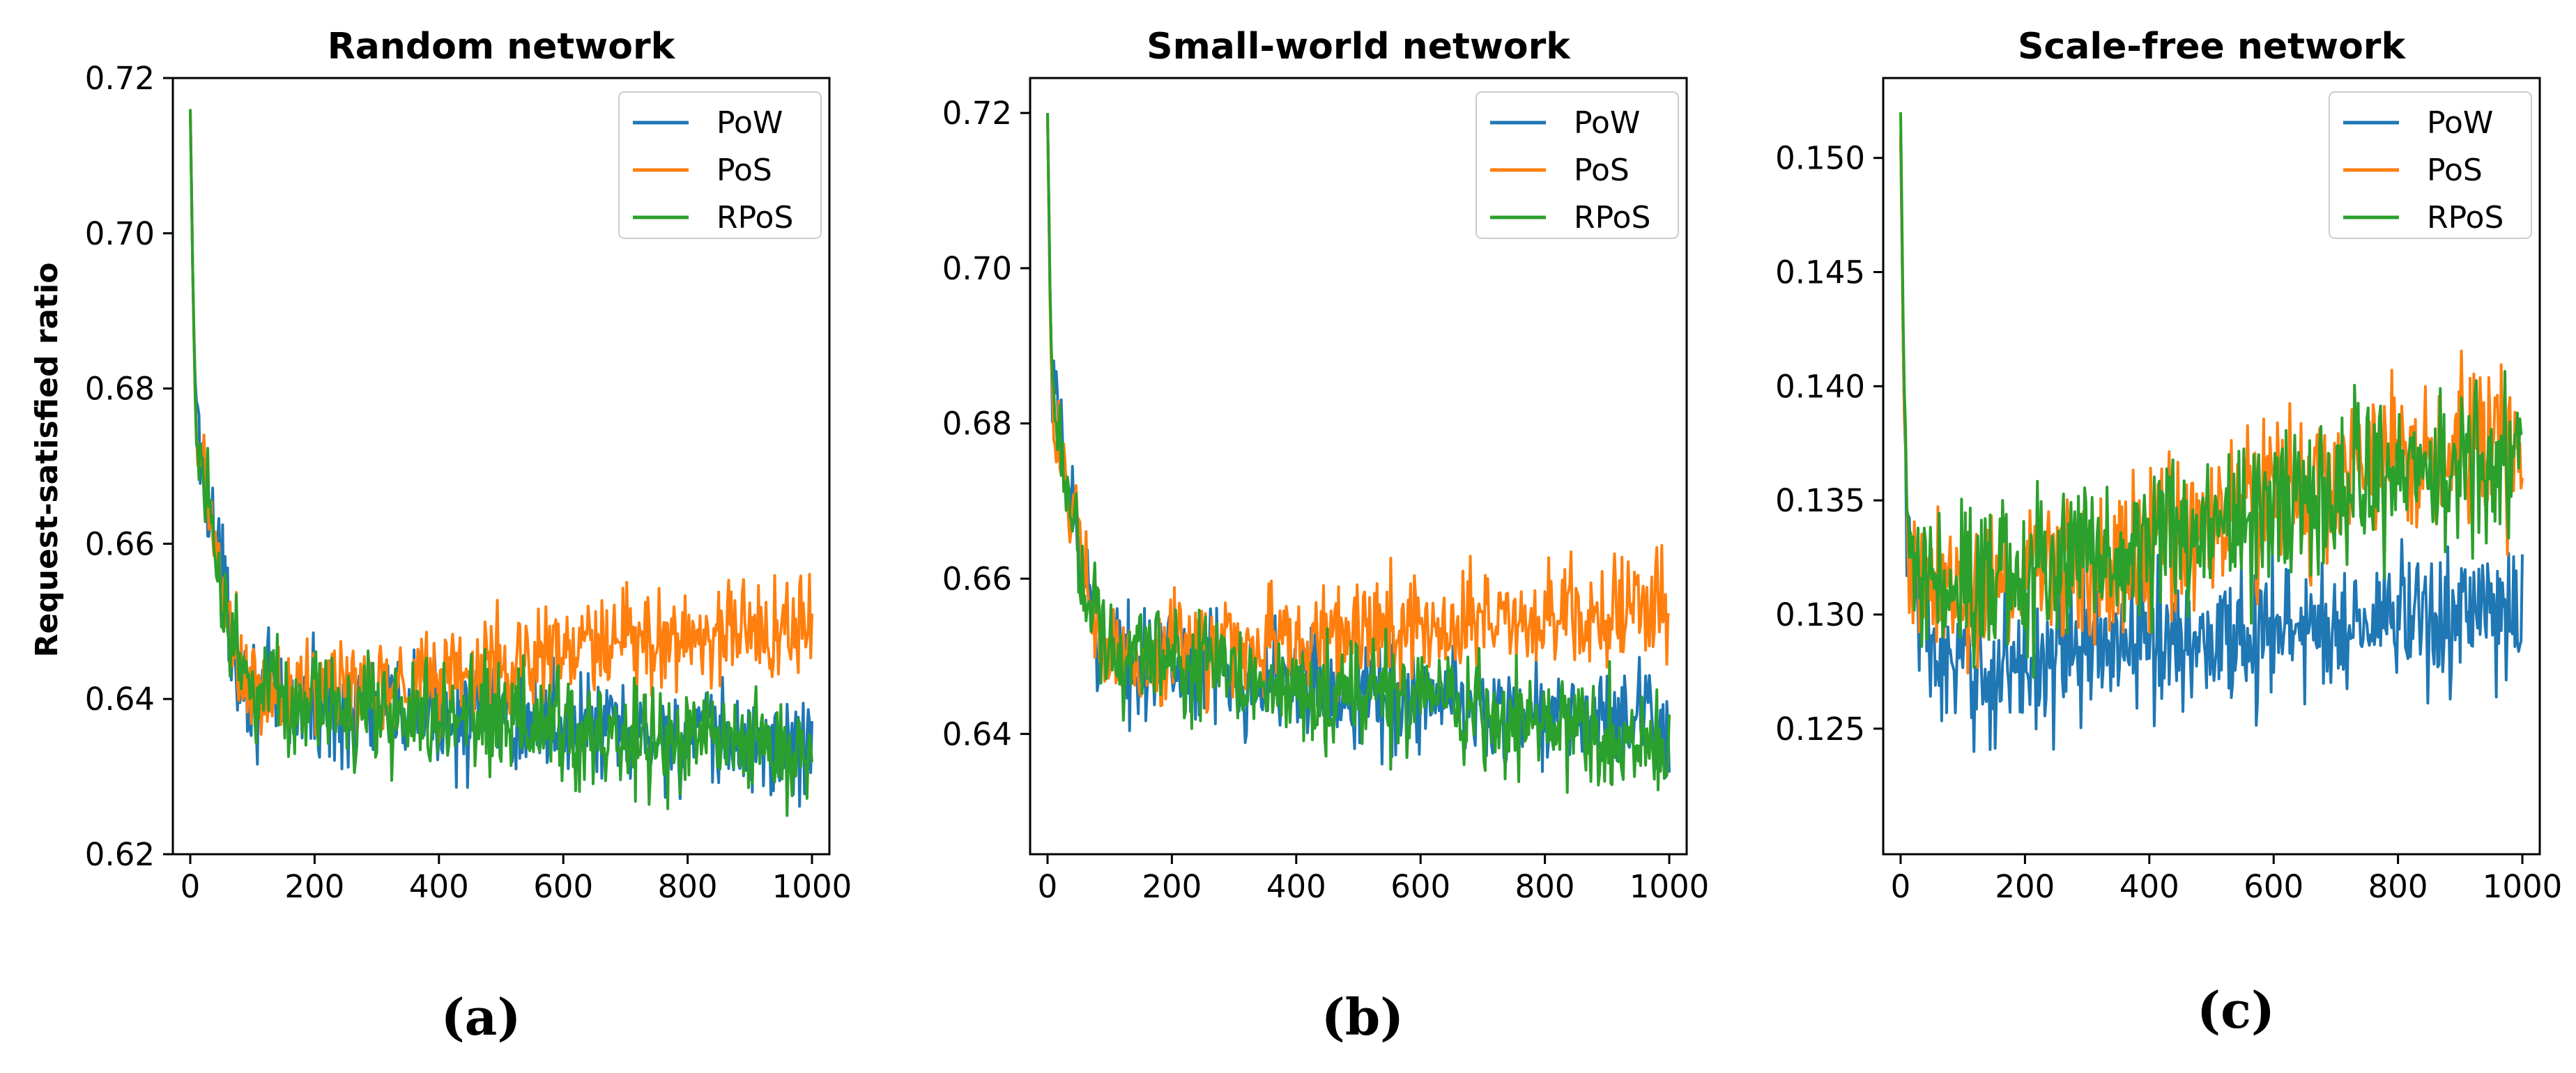 This screenshot has width=2576, height=1073. I want to click on series-line-pow, so click(2211, 443).